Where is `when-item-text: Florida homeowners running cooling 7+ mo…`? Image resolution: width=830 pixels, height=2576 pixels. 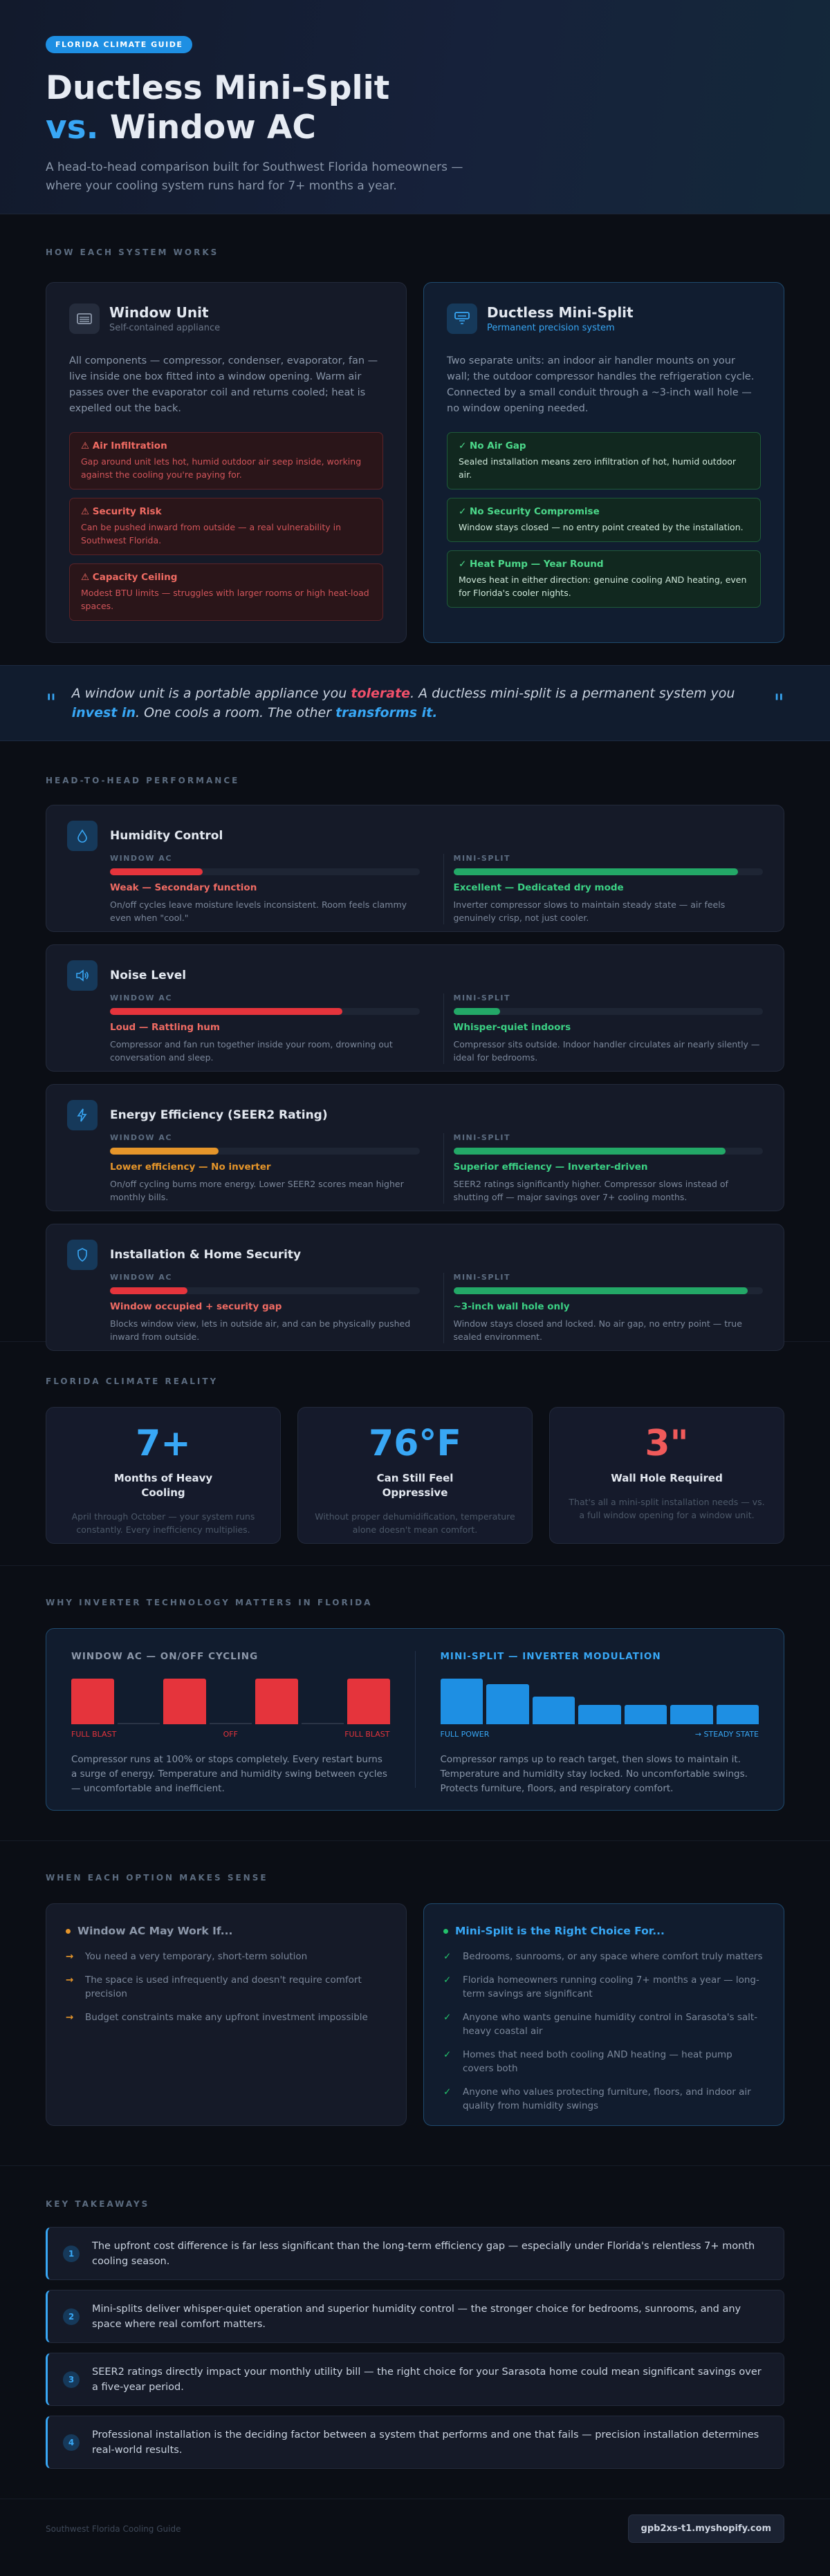
when-item-text: Florida homeowners running cooling 7+ mo… is located at coordinates (611, 1987).